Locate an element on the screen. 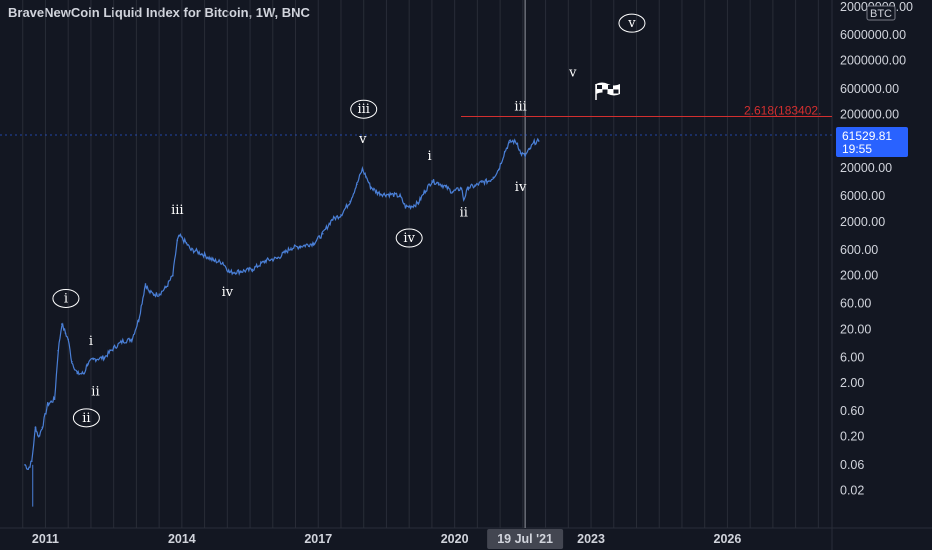 The height and width of the screenshot is (550, 932). y-tick-label: 6000000.00 is located at coordinates (873, 35).